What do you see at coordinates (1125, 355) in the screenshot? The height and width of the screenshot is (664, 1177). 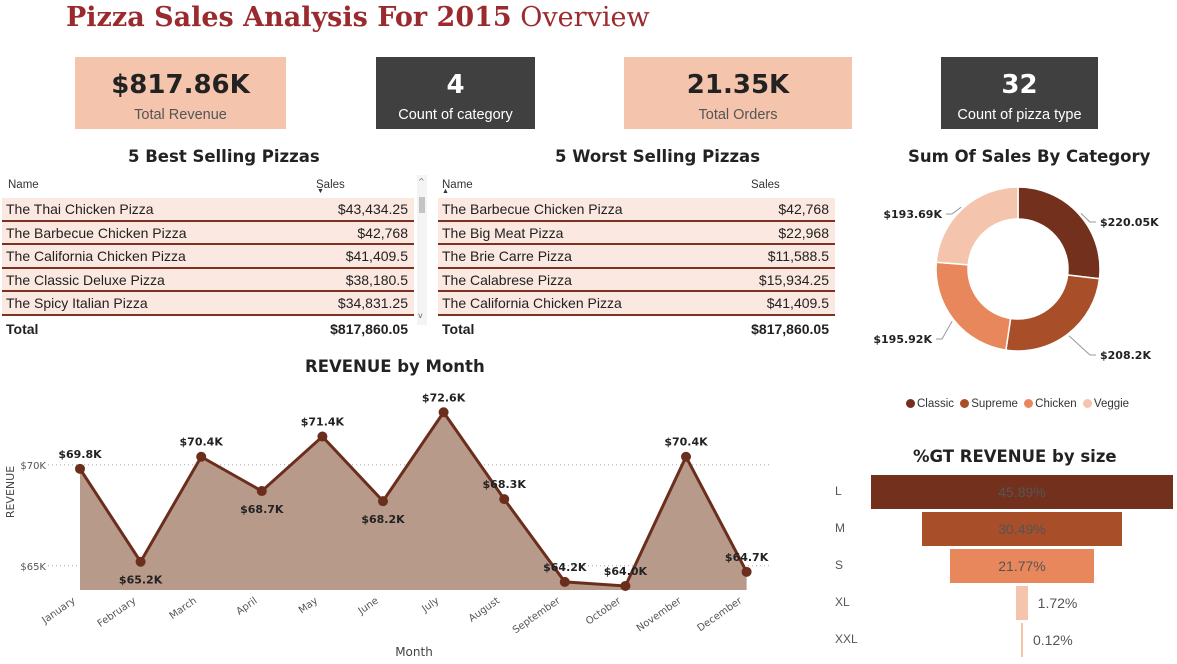 I see `data-label: $208.2K` at bounding box center [1125, 355].